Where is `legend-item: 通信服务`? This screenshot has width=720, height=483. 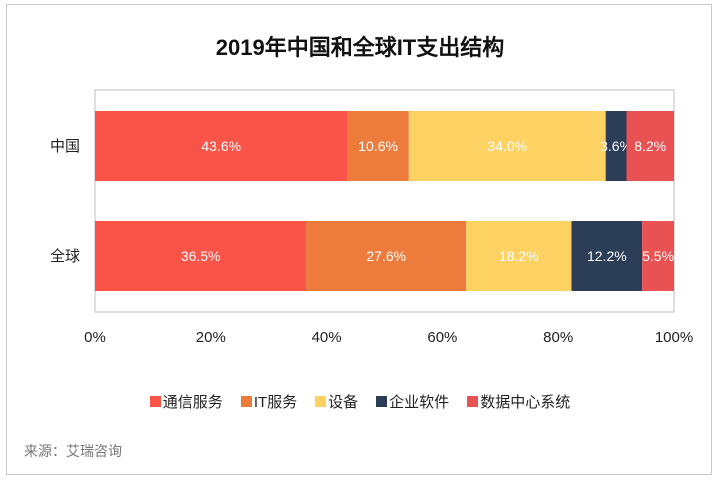
legend-item: 通信服务 is located at coordinates (186, 401).